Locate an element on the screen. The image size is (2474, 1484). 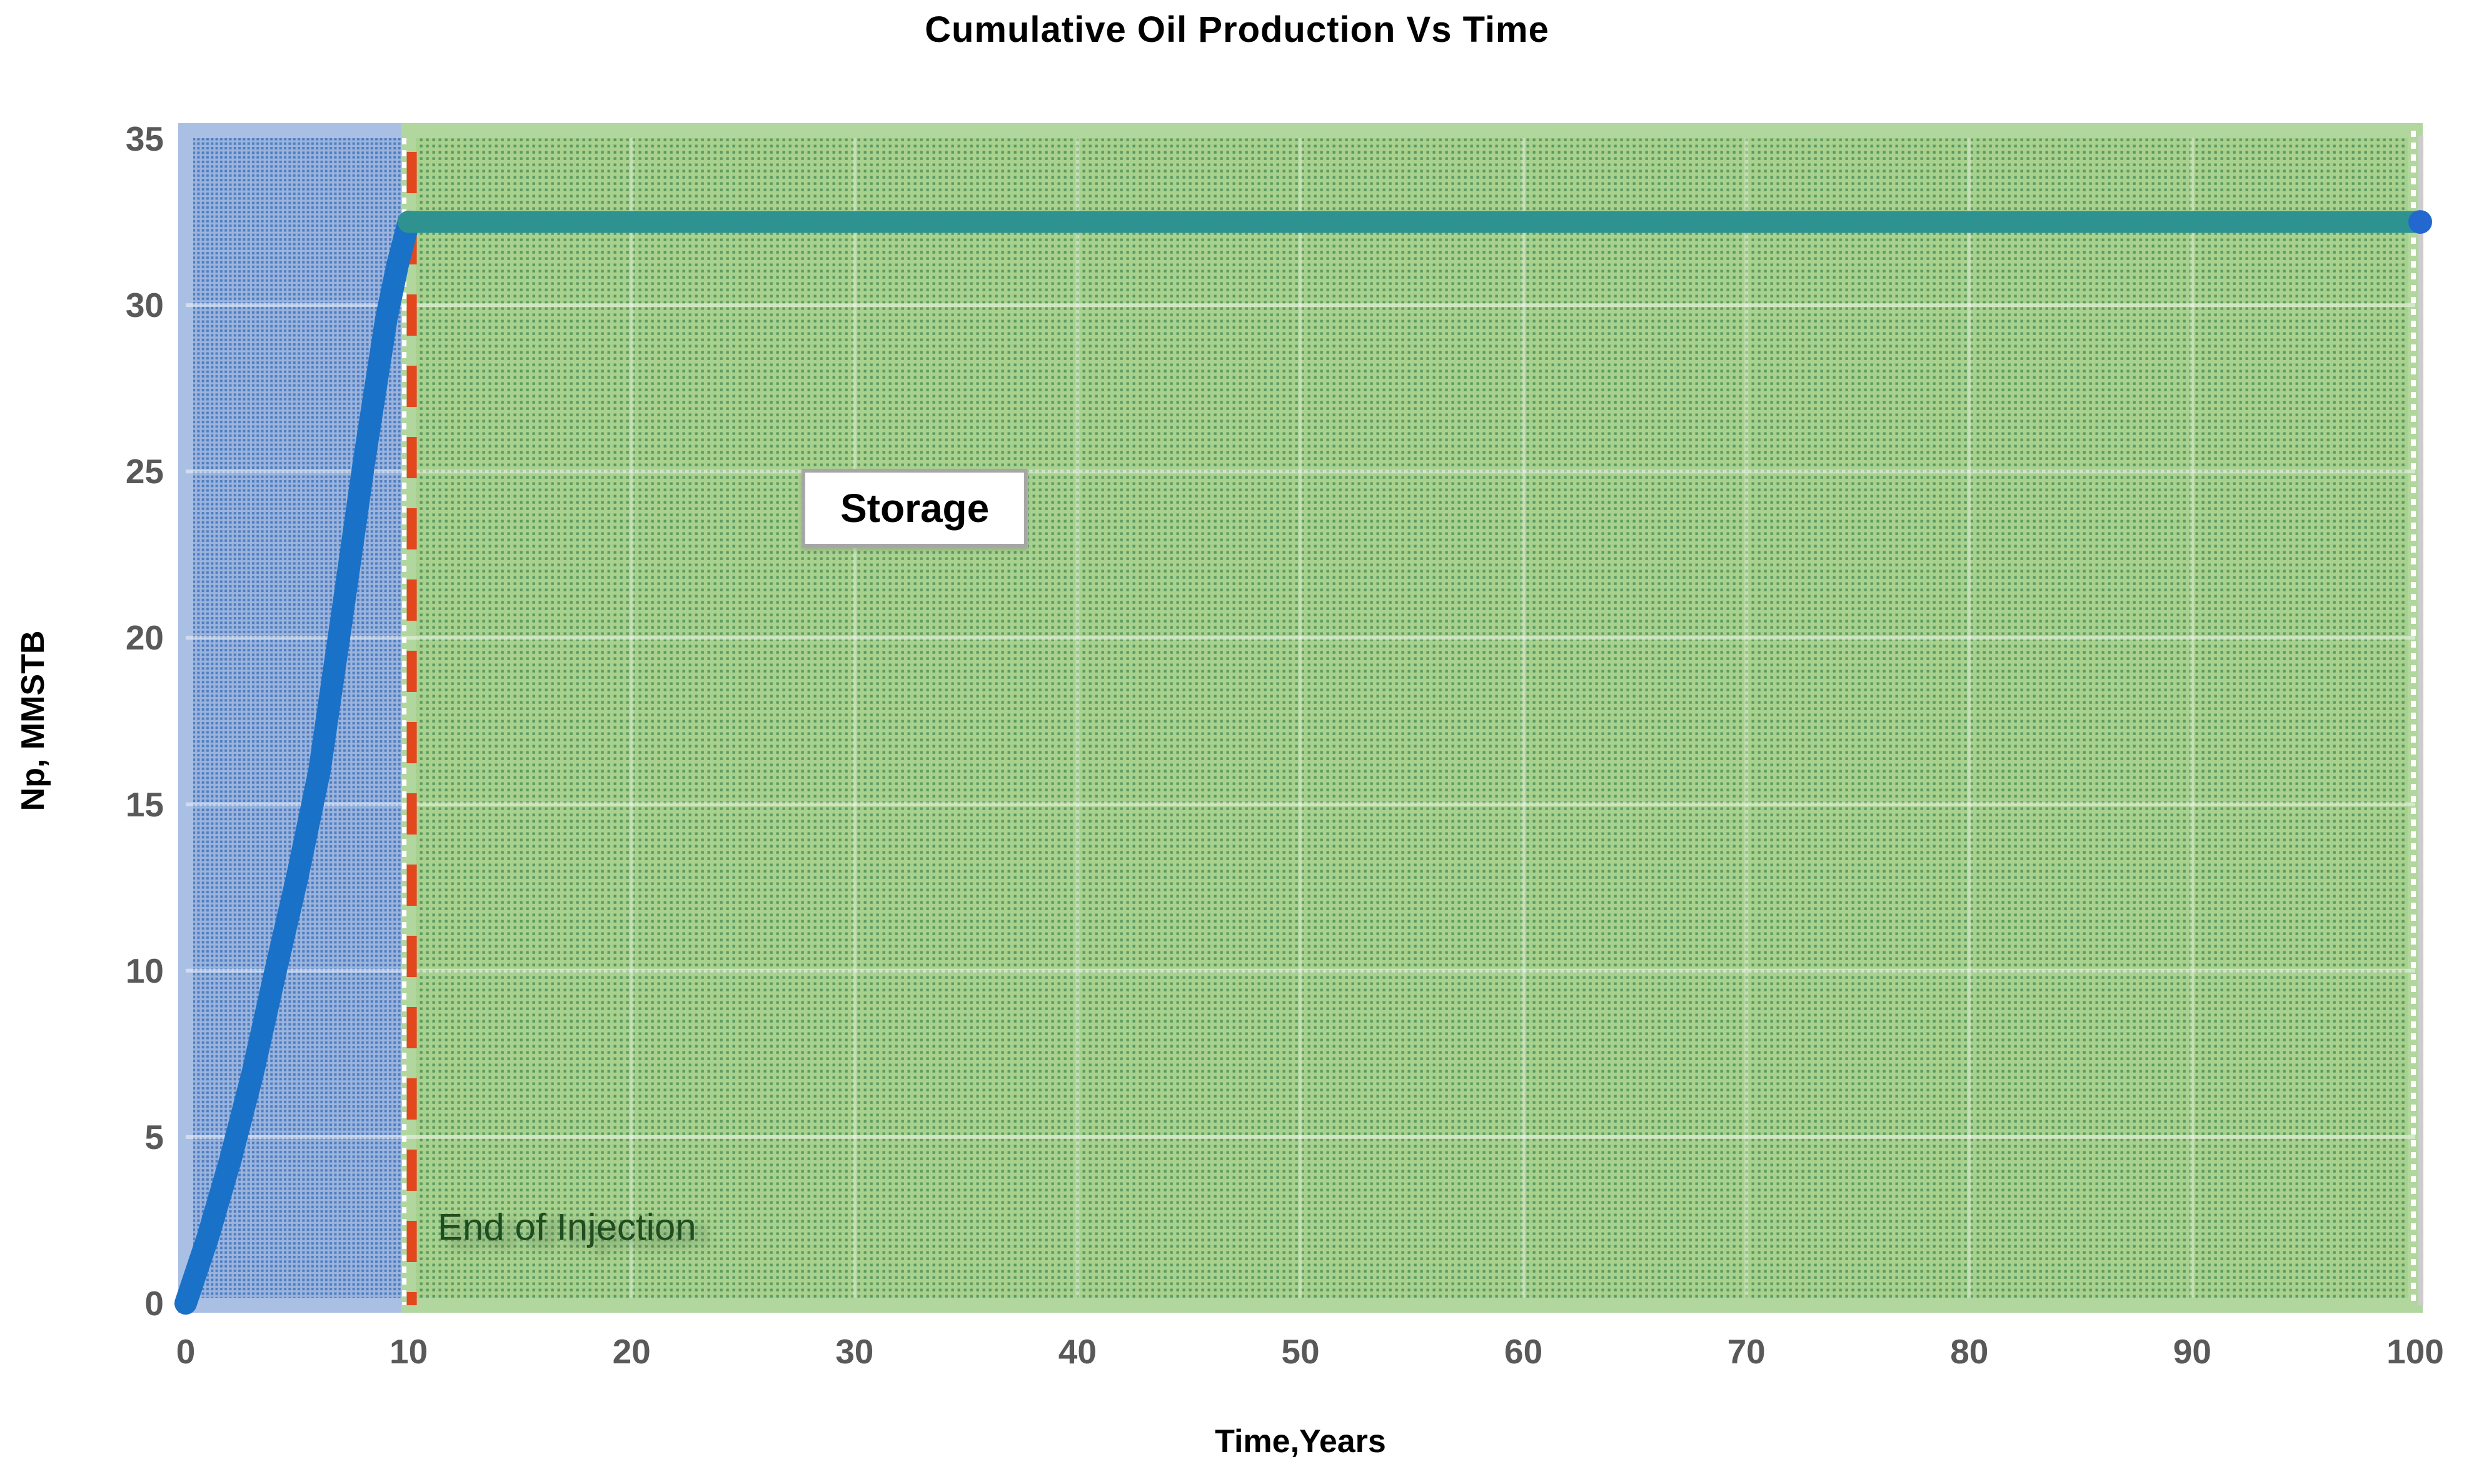
y-tick-label-5: 5 is located at coordinates (154, 1136).